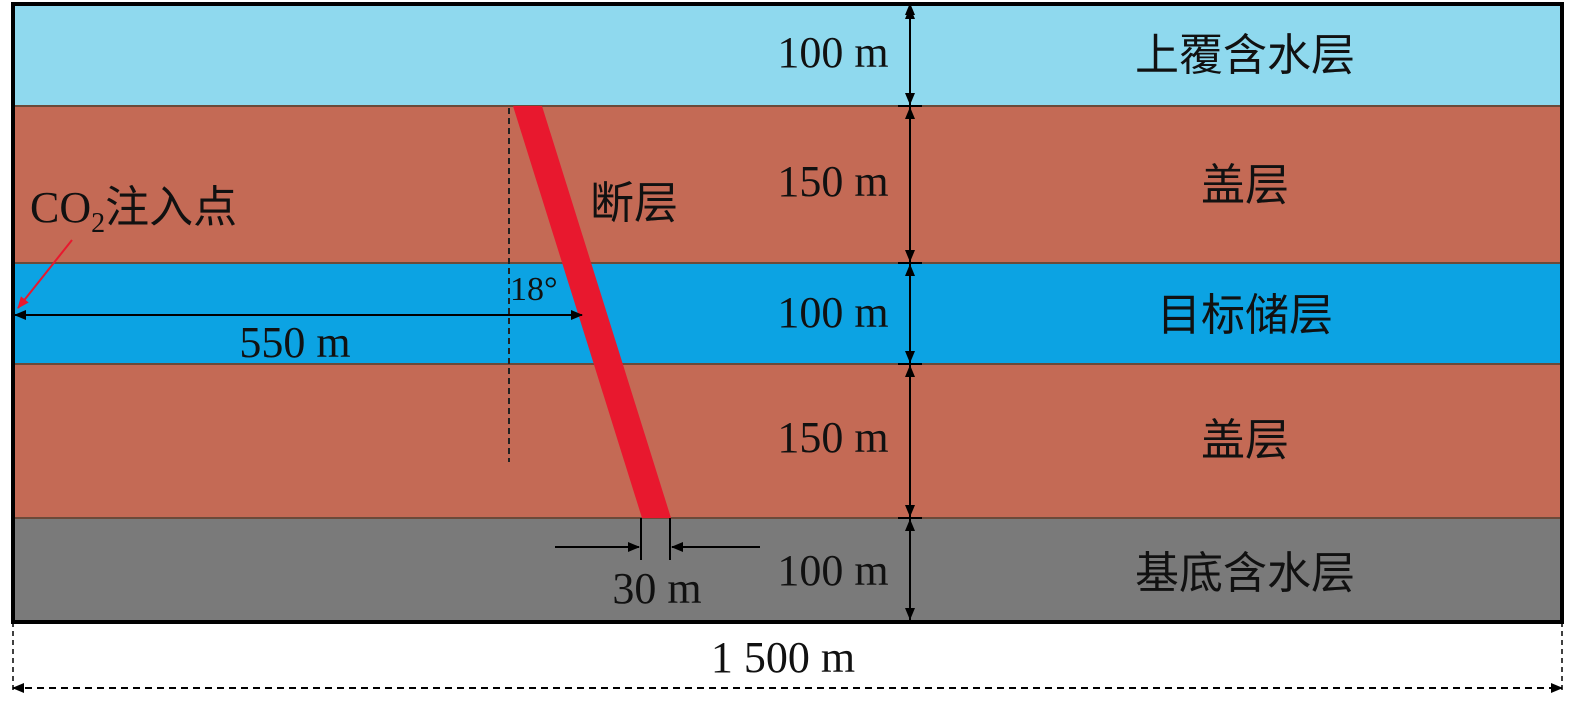 The image size is (1575, 708). I want to click on injection-point-label: CO2注入点, so click(133, 211).